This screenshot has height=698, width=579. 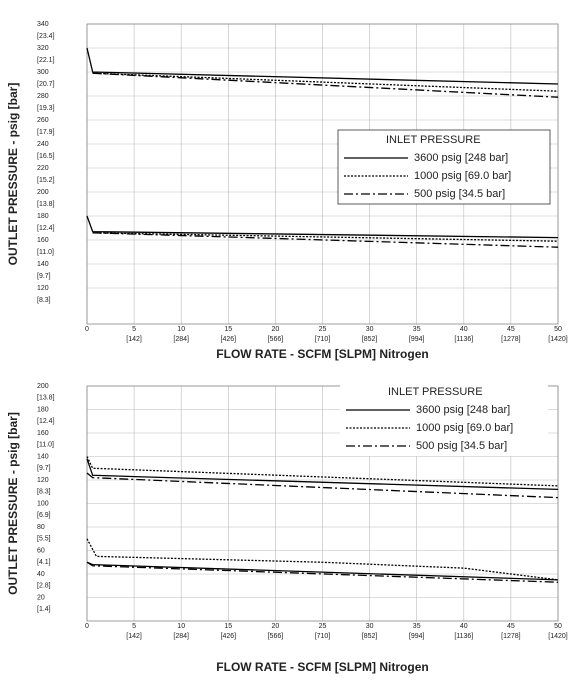 I want to click on y-tick-label: 260, so click(x=43, y=120).